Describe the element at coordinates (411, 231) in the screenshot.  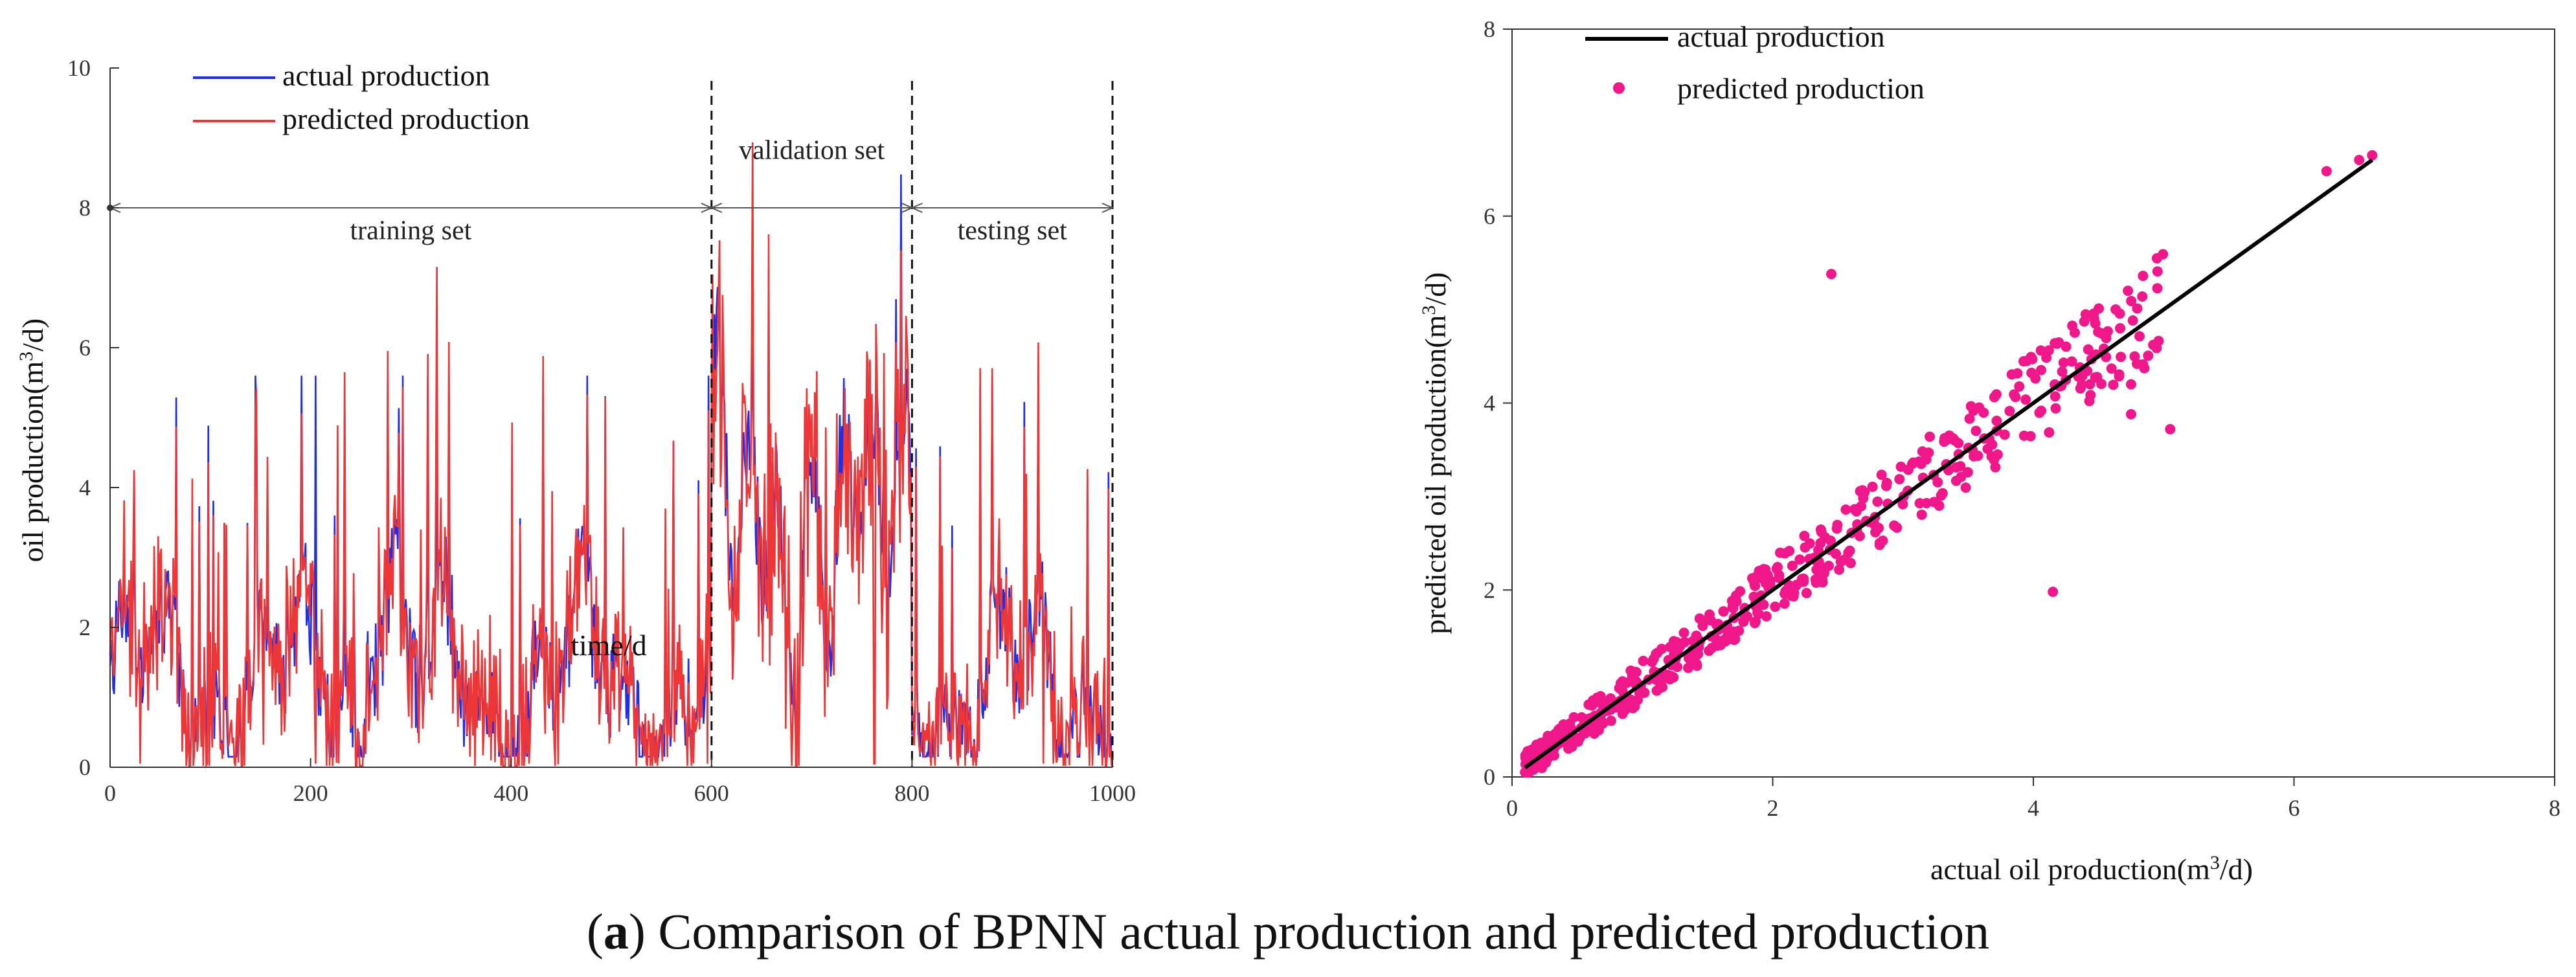
I see `region-label-training: training set` at that location.